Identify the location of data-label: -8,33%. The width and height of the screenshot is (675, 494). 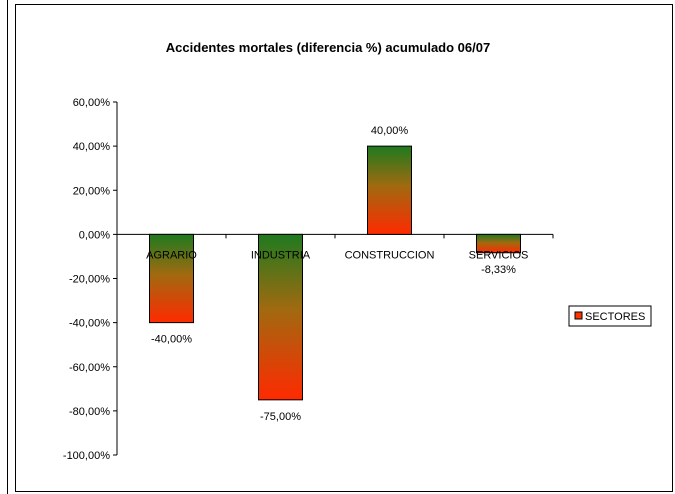
(498, 270).